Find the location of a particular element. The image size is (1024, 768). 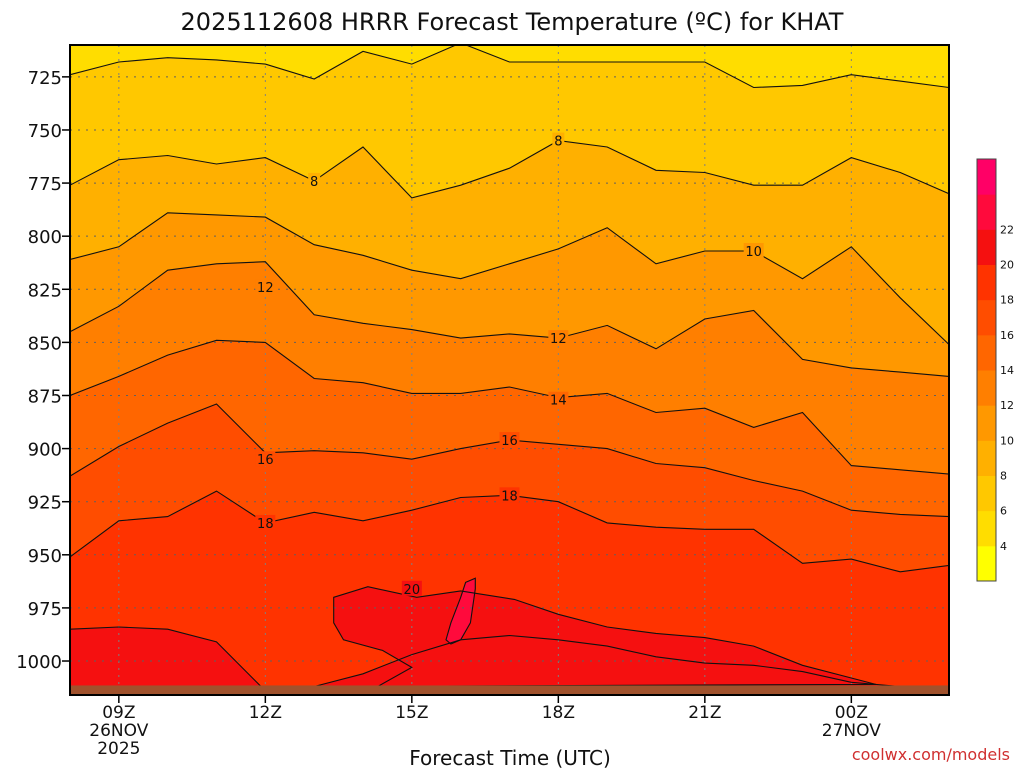

x-tick-date: 26NOV is located at coordinates (118, 731).